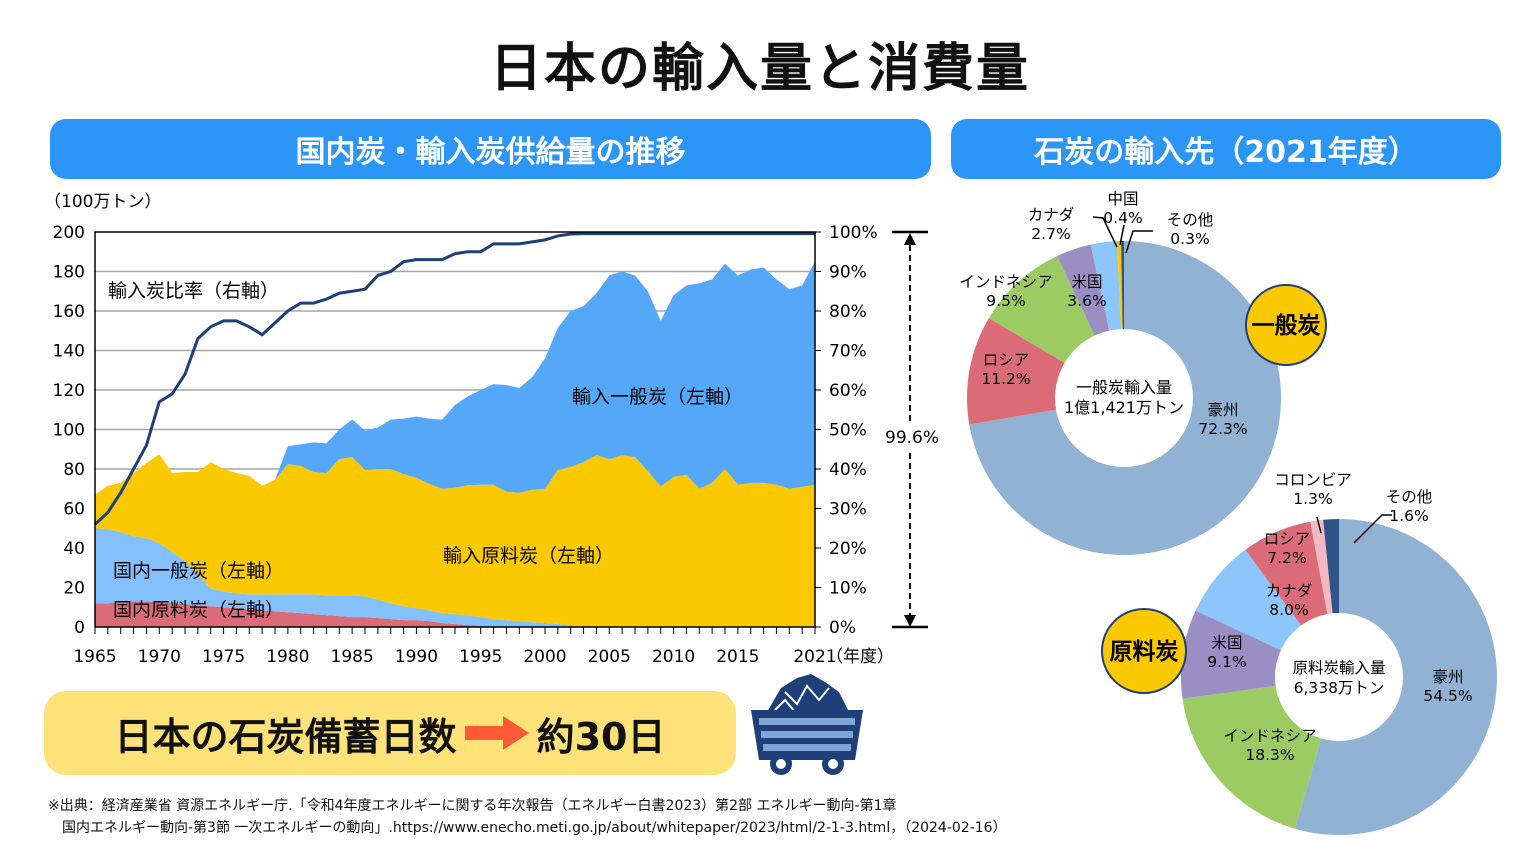  Describe the element at coordinates (759, 69) in the screenshot. I see `page-title: 日本の輸入量と消費量` at that location.